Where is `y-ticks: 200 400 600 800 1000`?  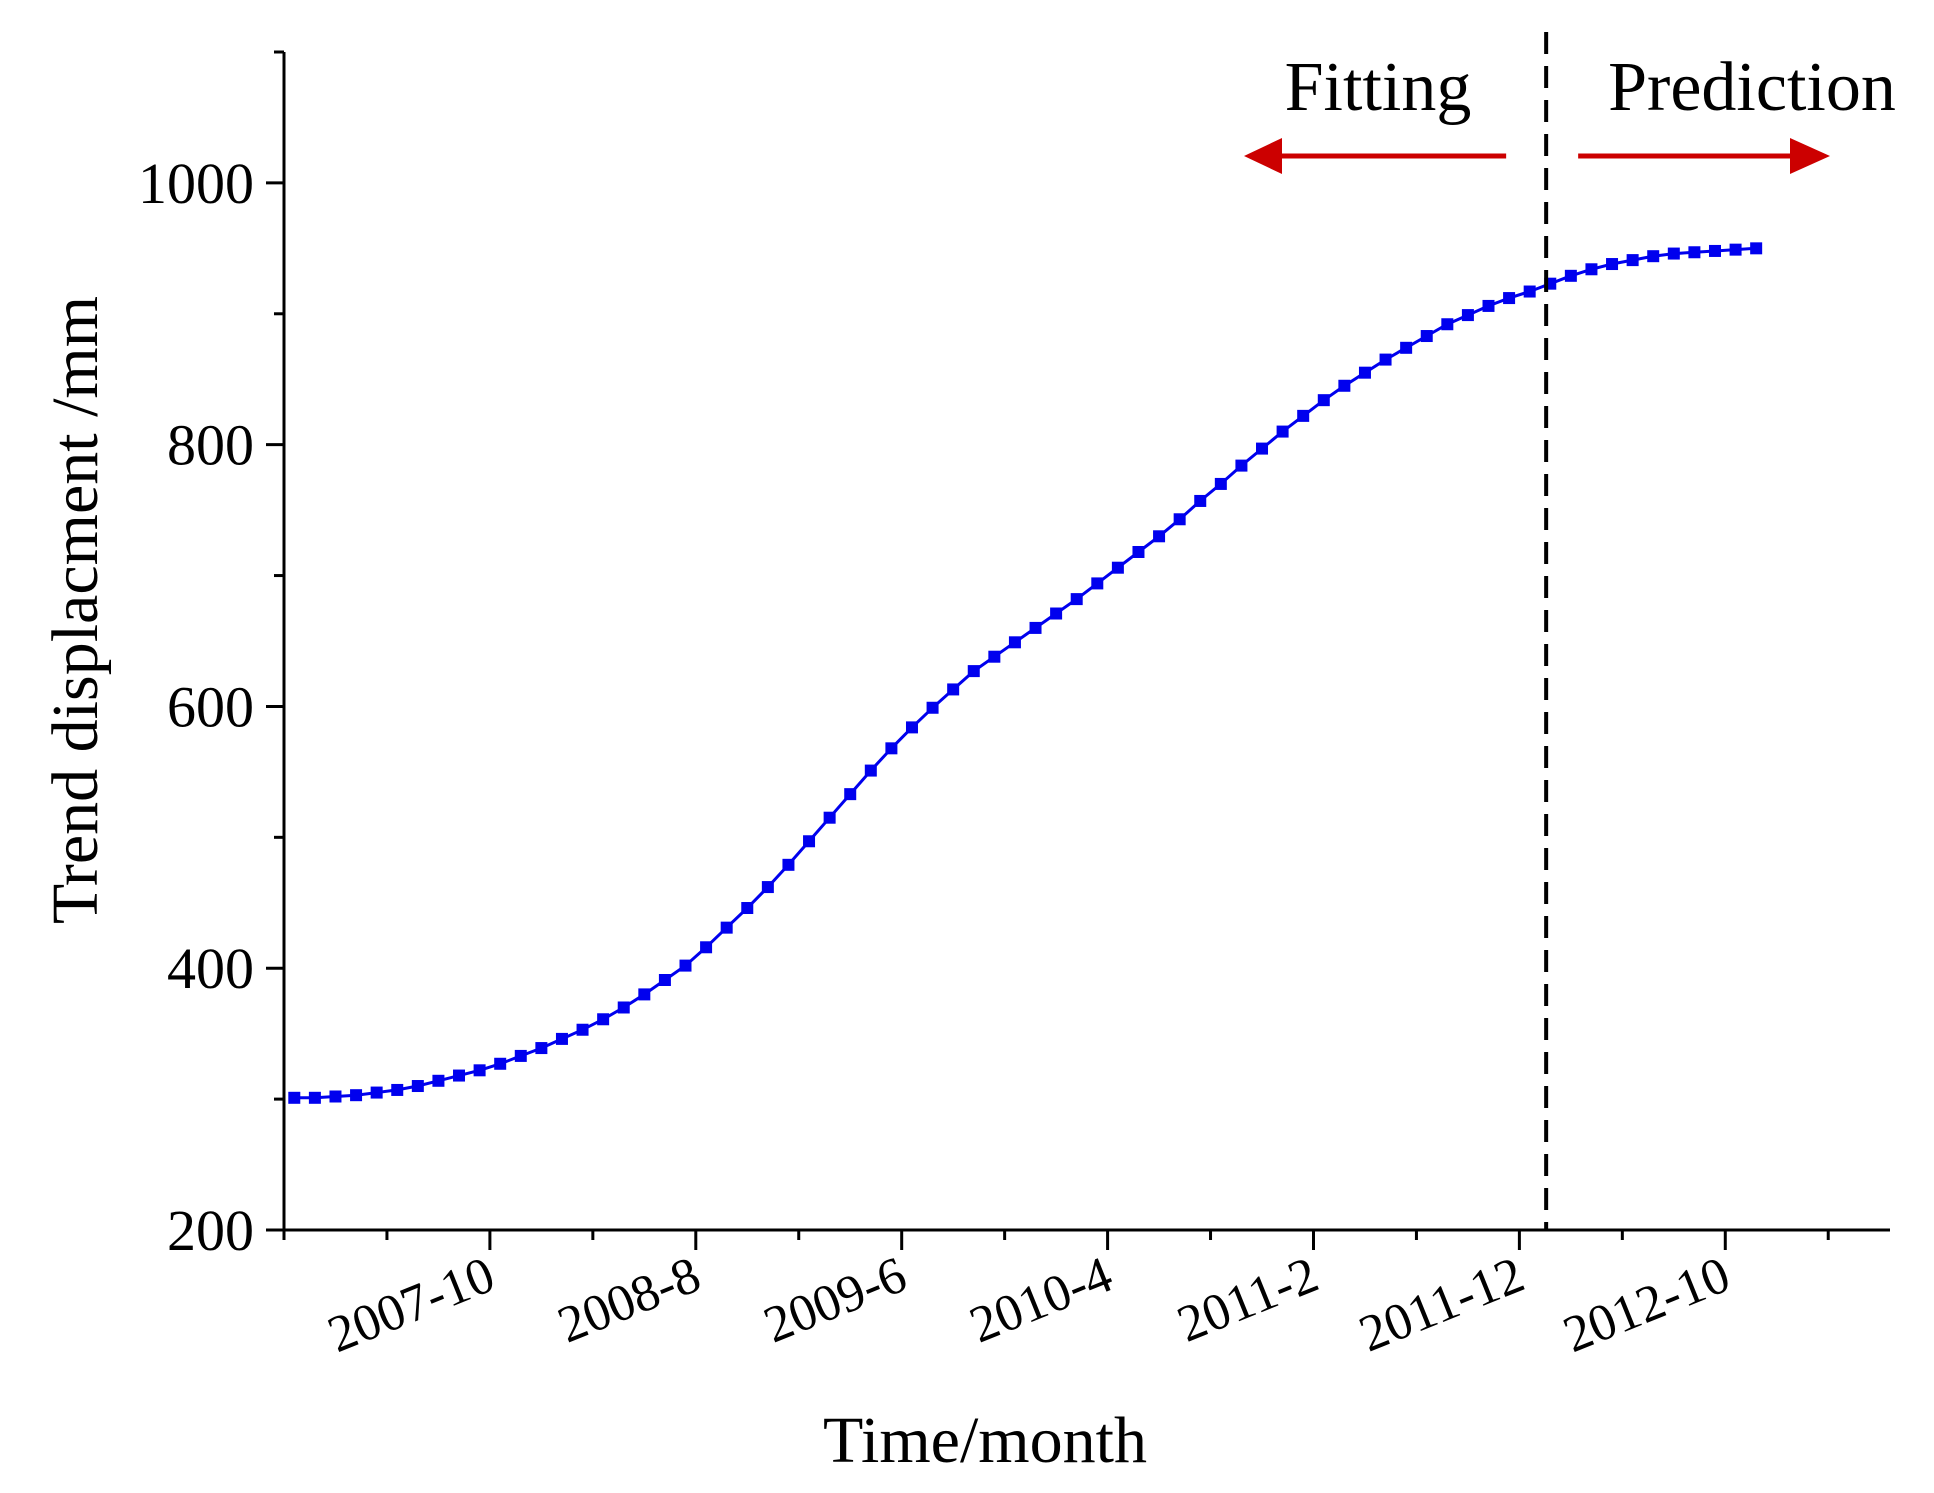 y-ticks: 200 400 600 800 1000 is located at coordinates (211, 656).